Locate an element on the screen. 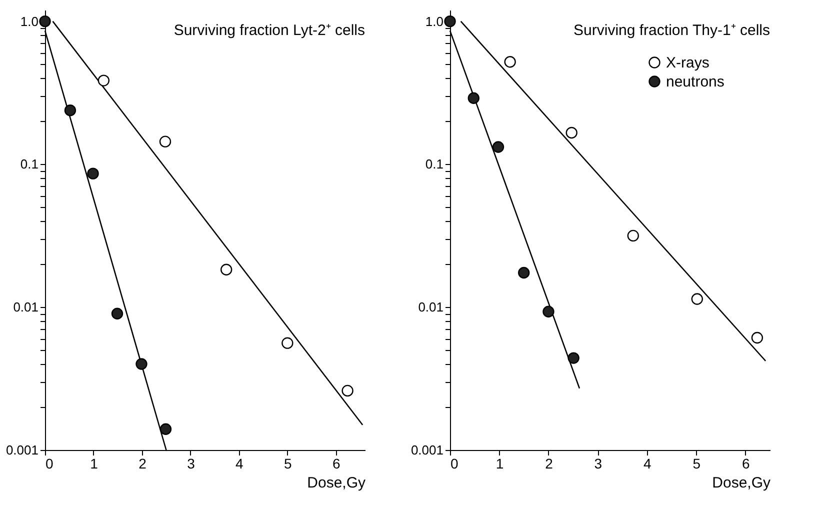 The image size is (819, 523). legend-label: neutrons is located at coordinates (695, 82).